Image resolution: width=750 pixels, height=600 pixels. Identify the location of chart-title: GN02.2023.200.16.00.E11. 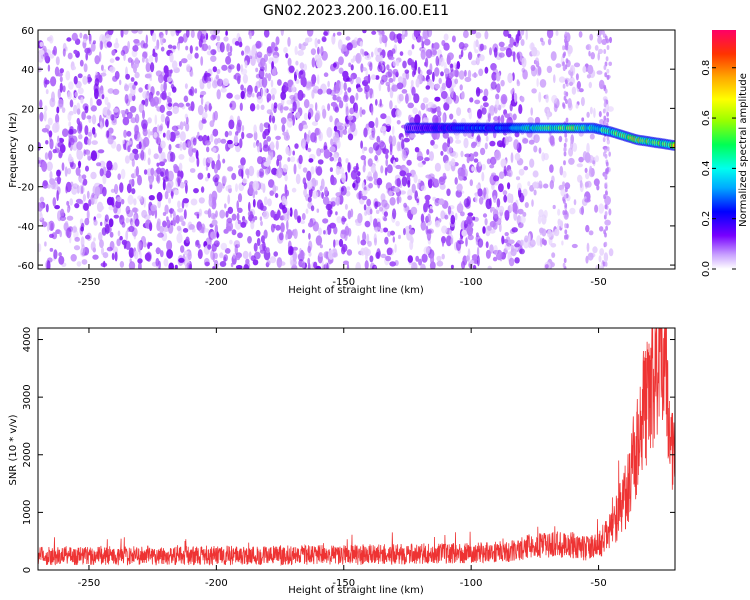
(356, 11).